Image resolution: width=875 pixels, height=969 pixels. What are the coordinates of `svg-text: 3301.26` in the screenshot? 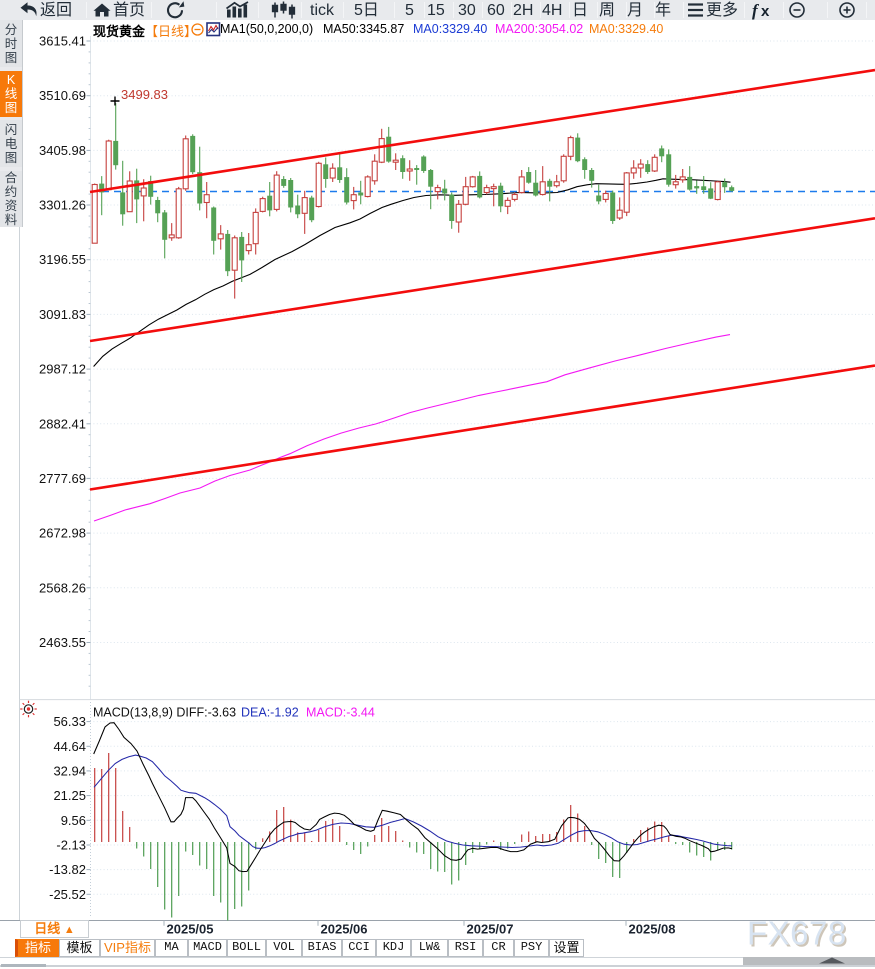 It's located at (62, 205).